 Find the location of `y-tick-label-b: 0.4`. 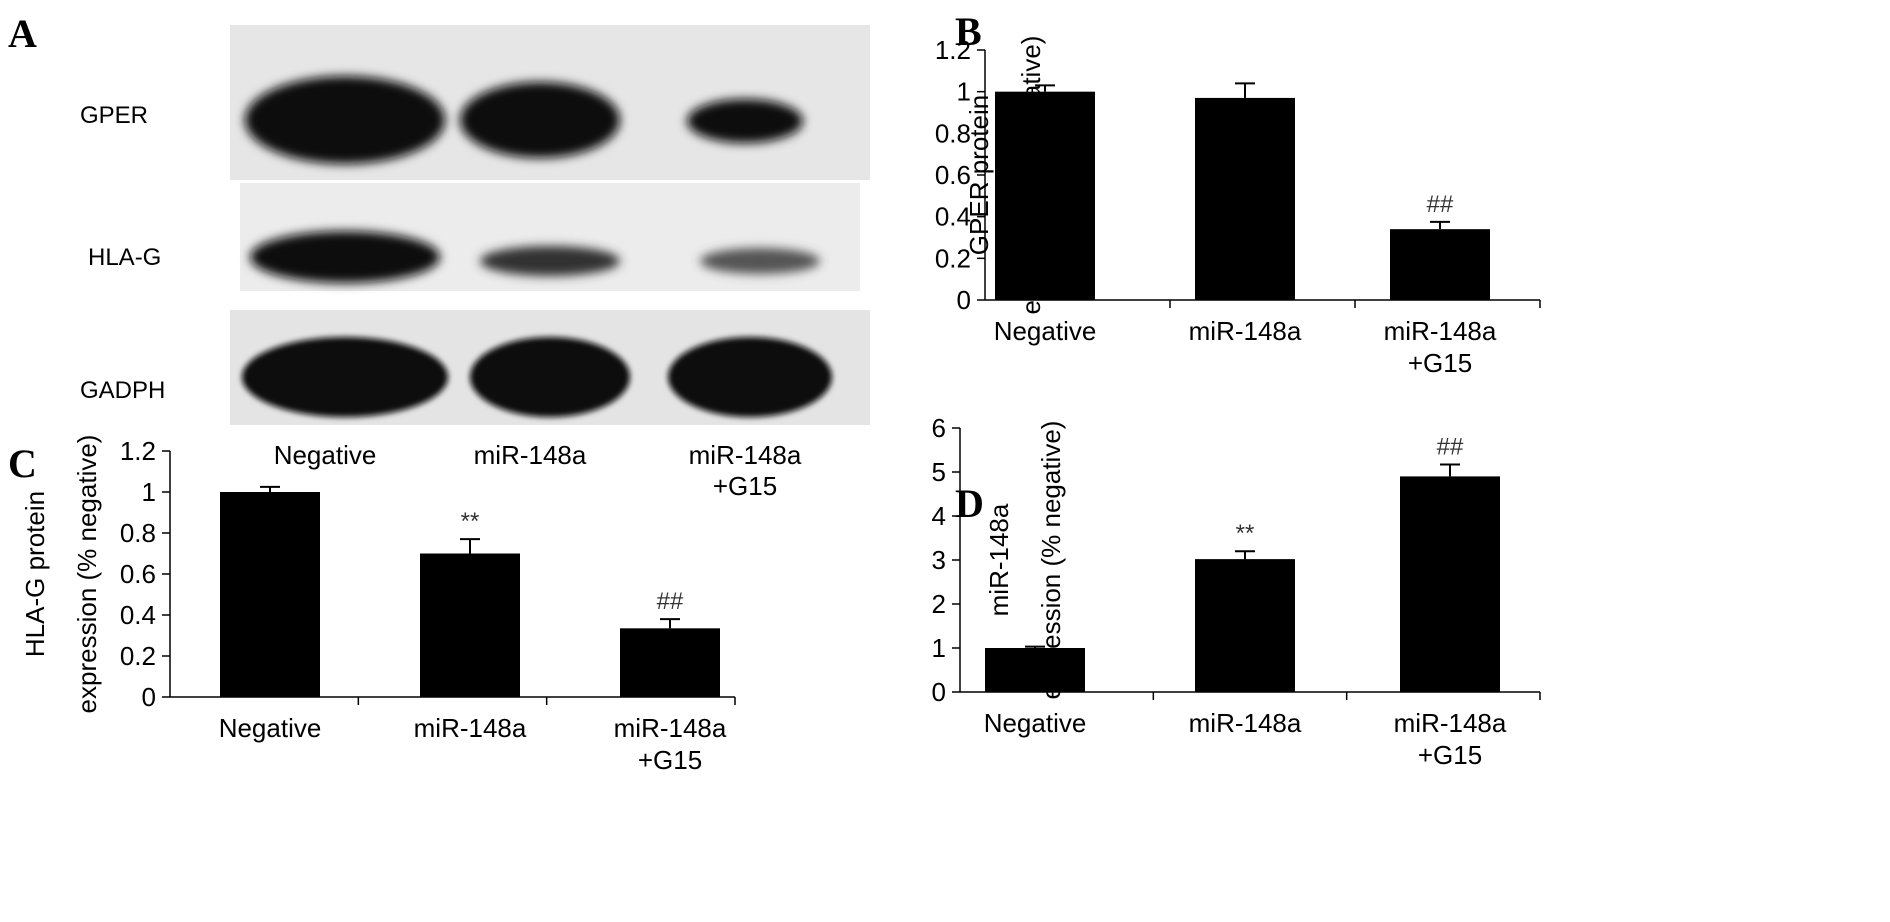

y-tick-label-b: 0.4 is located at coordinates (953, 217).